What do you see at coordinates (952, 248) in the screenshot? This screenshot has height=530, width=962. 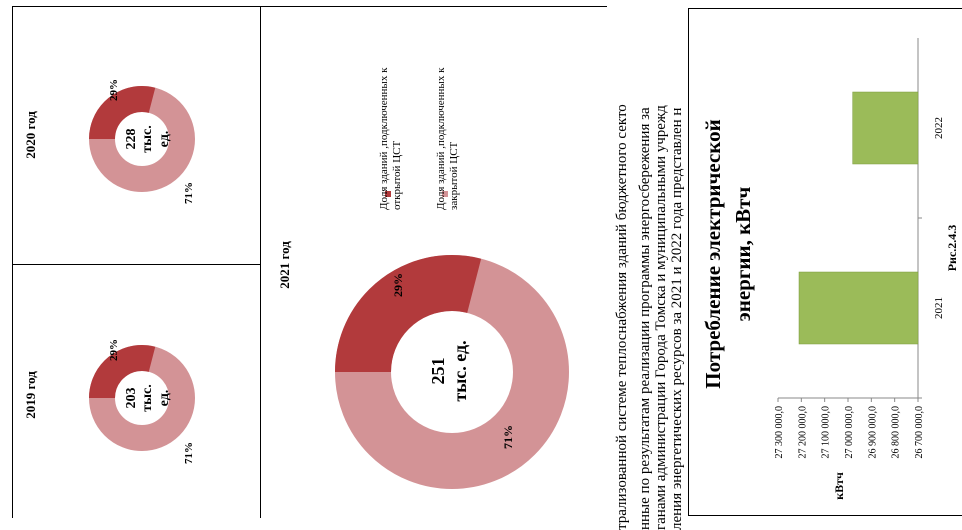 I see `chart-caption: Рис.2.4.3` at bounding box center [952, 248].